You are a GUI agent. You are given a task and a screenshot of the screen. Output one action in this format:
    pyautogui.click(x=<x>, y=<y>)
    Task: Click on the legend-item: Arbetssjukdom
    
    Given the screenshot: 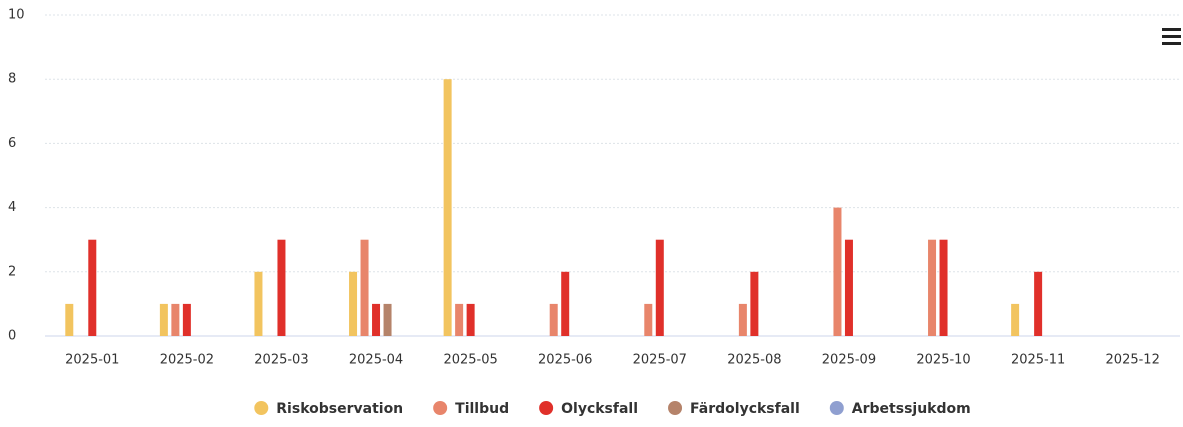 What is the action you would take?
    pyautogui.click(x=900, y=409)
    